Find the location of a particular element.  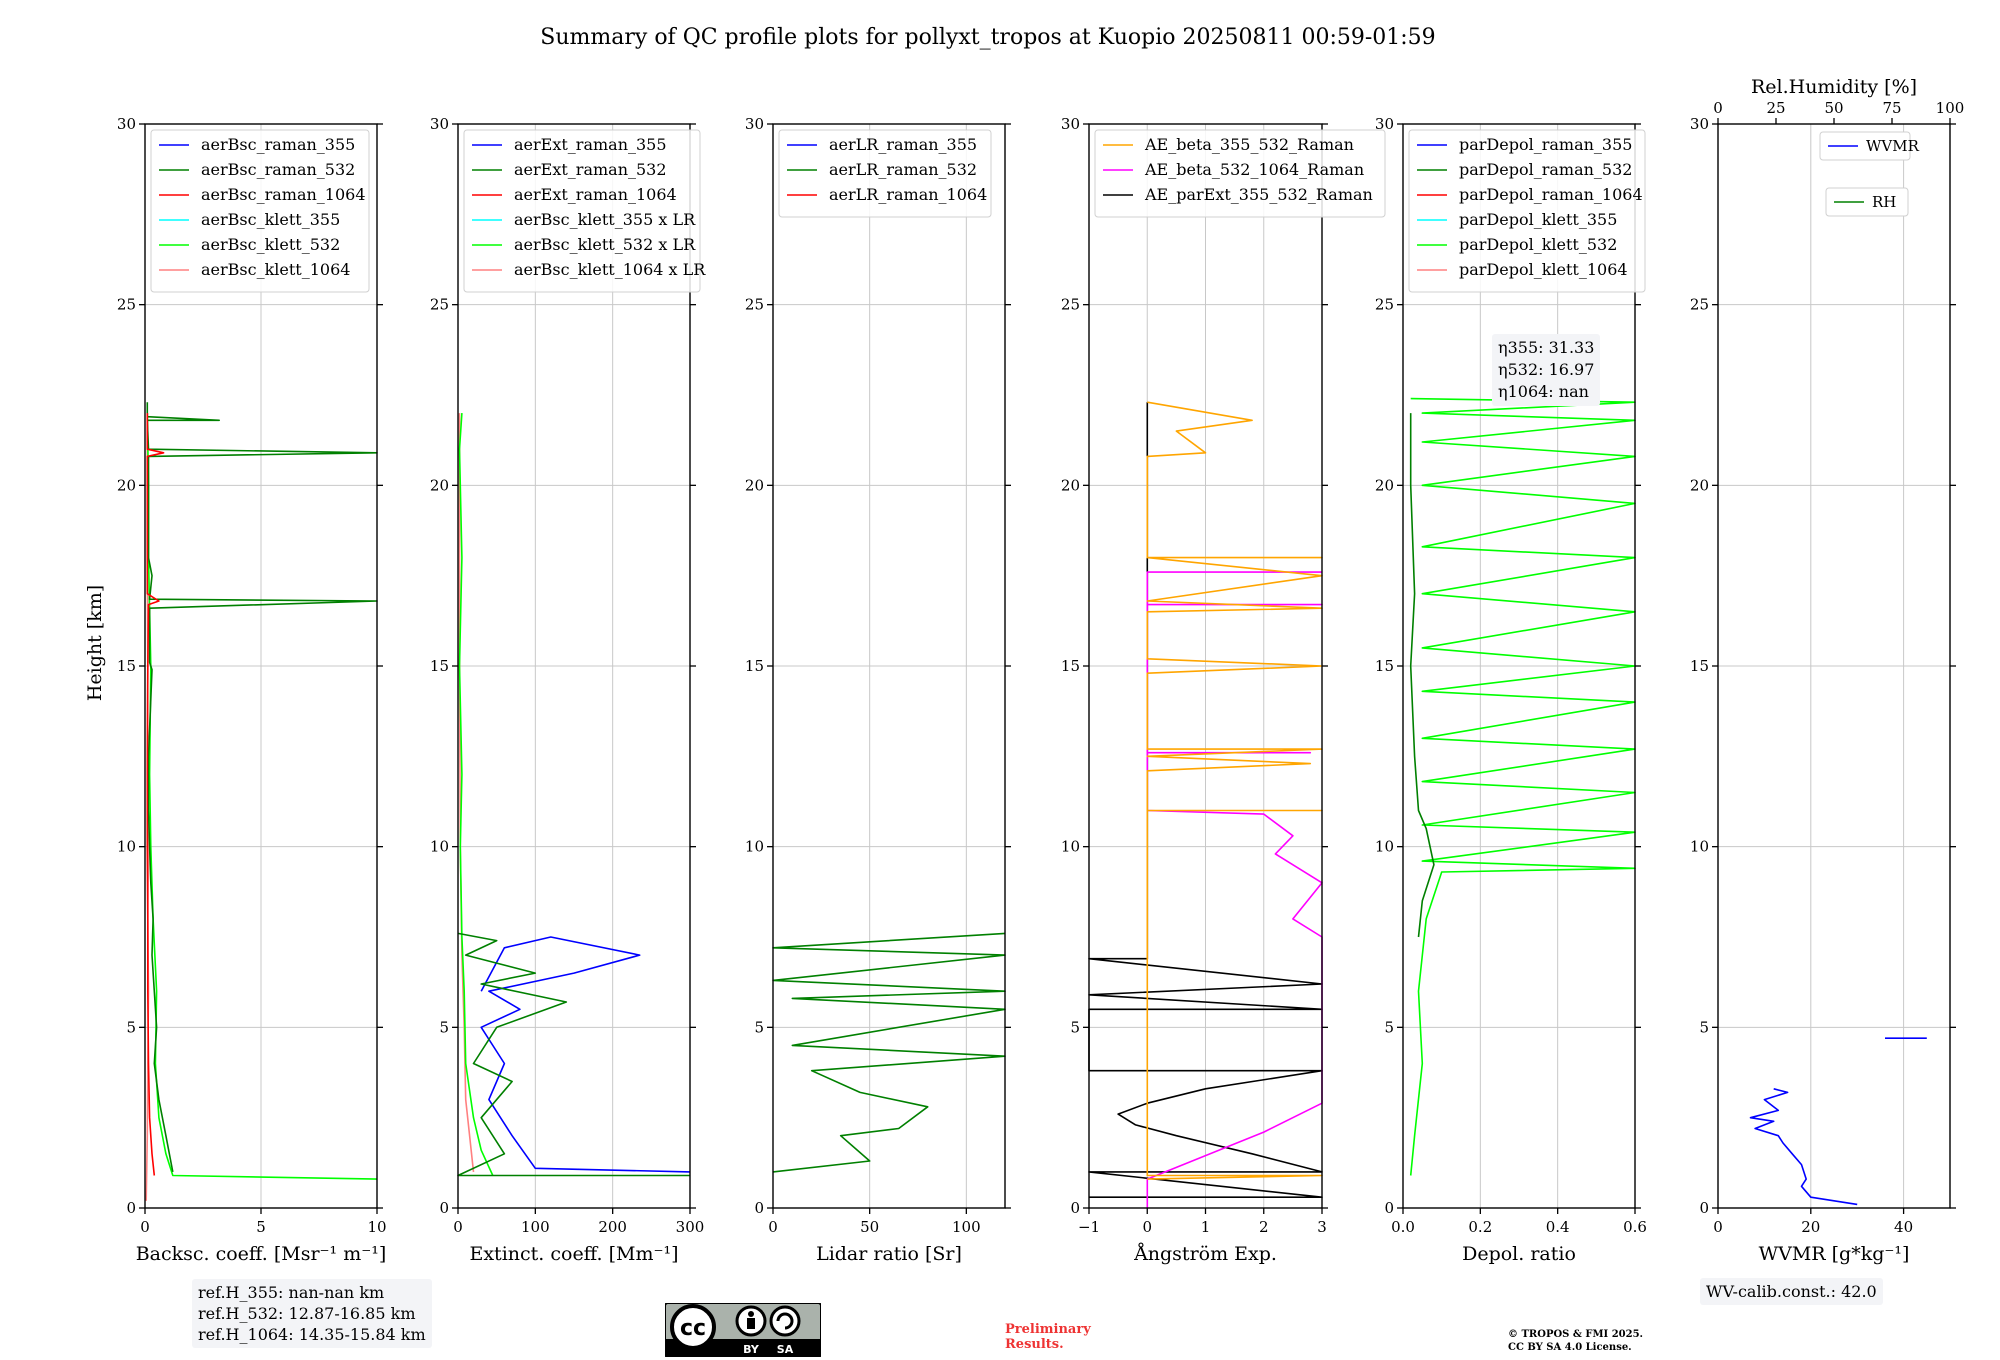

legend-label: aerBsc_raman_532 is located at coordinates (278, 169).